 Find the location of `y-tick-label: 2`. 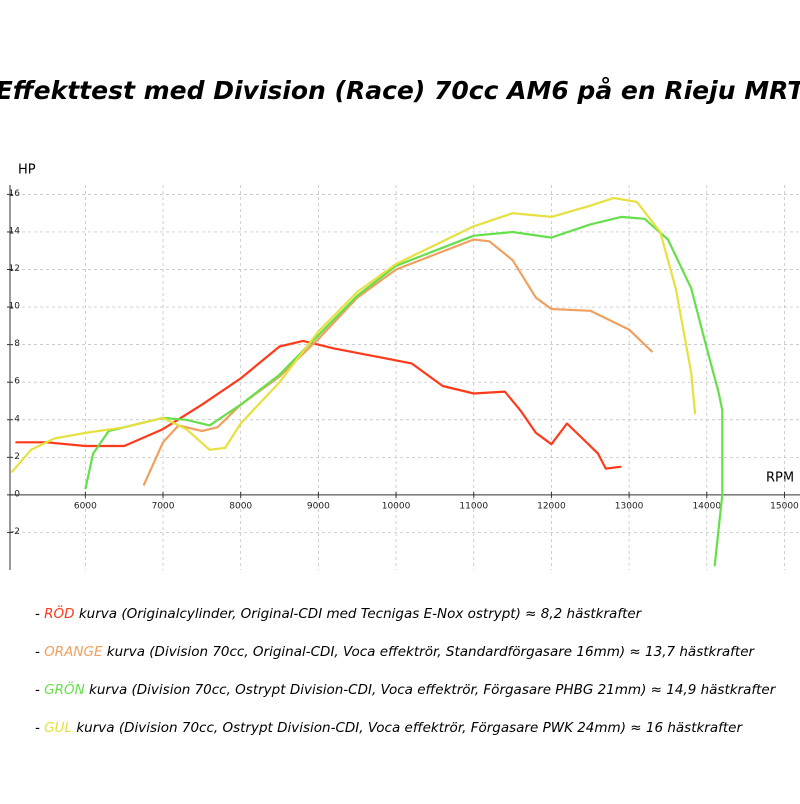

y-tick-label: 2 is located at coordinates (17, 457).